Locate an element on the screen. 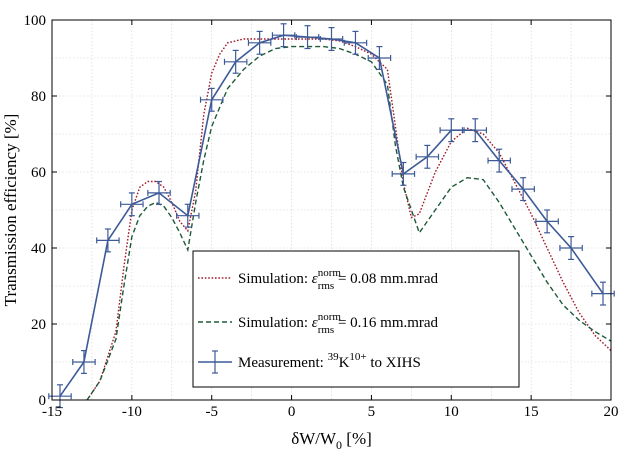  x-tick-label: 10 is located at coordinates (451, 412).